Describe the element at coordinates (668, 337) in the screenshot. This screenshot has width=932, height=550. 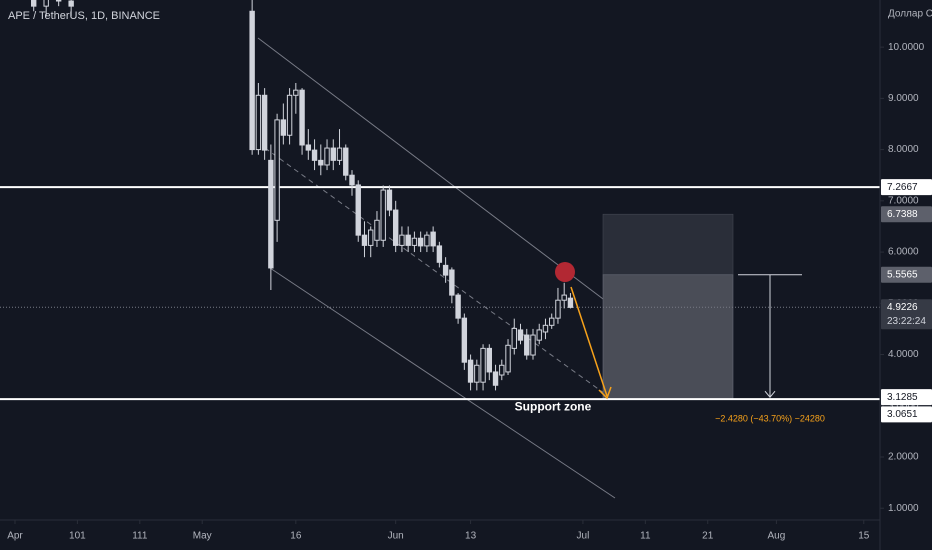
I see `target-zone` at that location.